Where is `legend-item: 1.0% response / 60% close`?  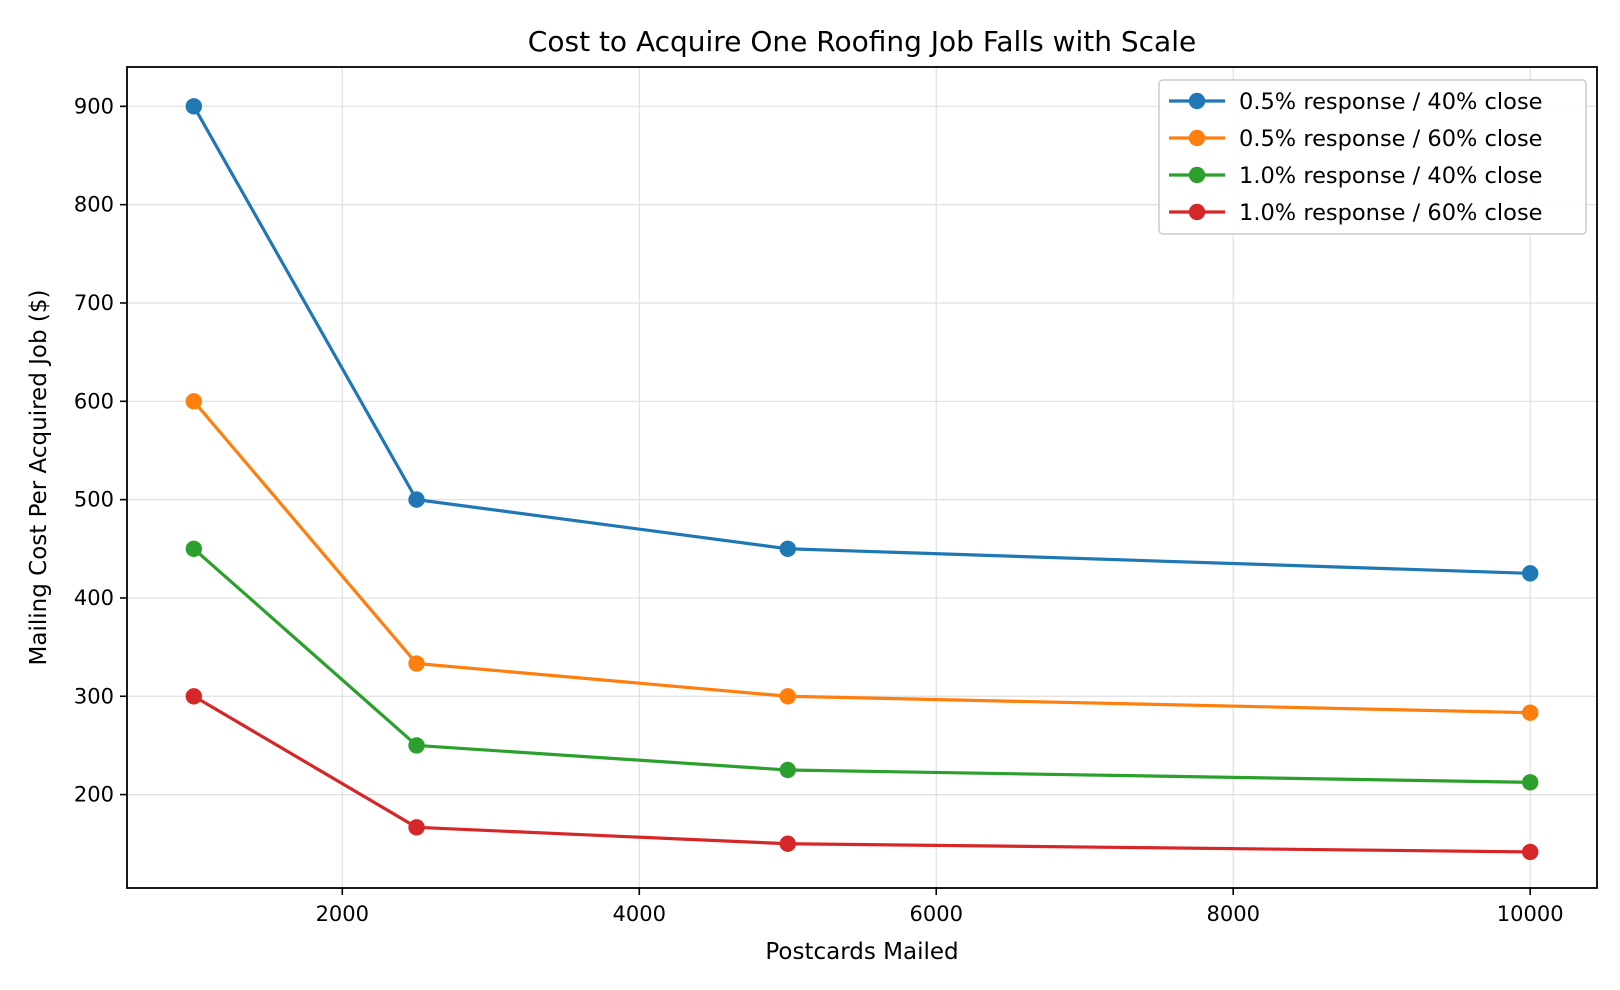
legend-item: 1.0% response / 60% close is located at coordinates (1356, 213).